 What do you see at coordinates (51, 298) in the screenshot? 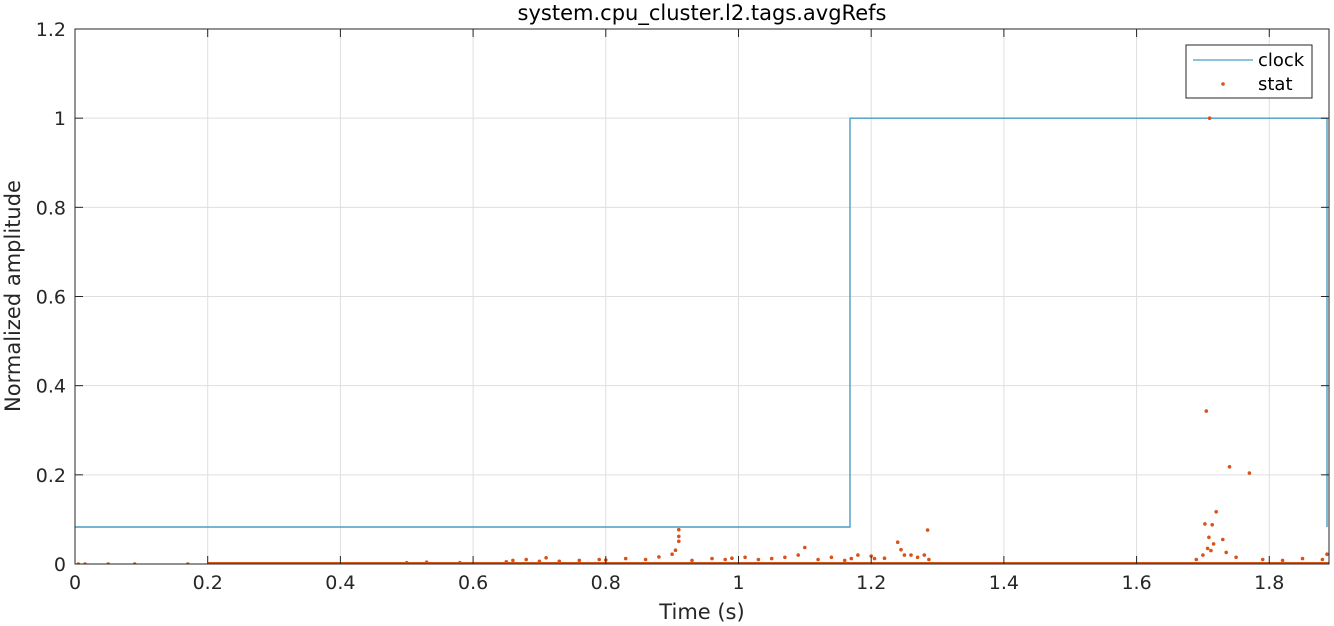
I see `y-tick-label: 0.6` at bounding box center [51, 298].